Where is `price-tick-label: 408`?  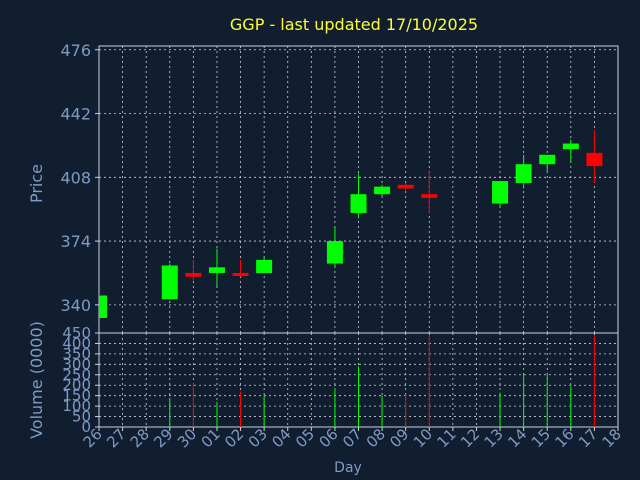 price-tick-label: 408 is located at coordinates (75, 177).